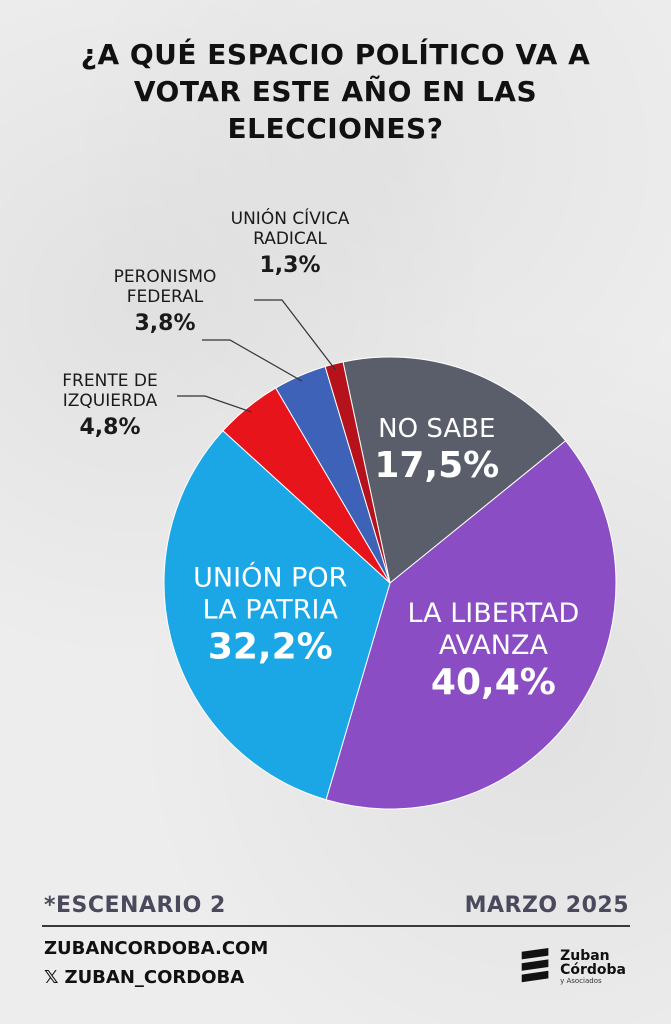  What do you see at coordinates (289, 265) in the screenshot?
I see `slice-value-5: 1,3%` at bounding box center [289, 265].